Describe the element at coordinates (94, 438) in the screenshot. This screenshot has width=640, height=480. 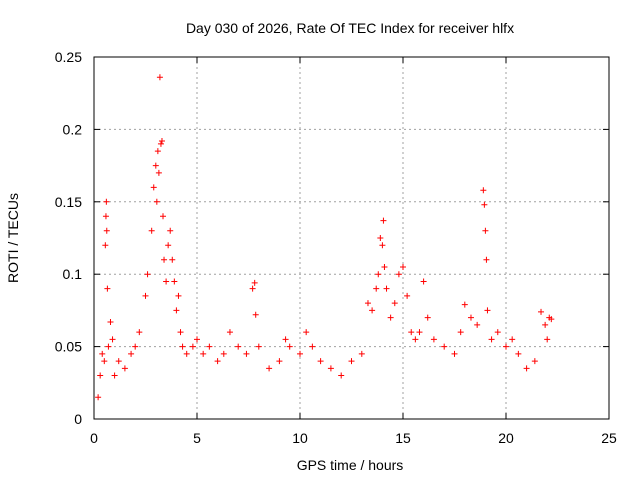
I see `x-tick-label: 0` at that location.